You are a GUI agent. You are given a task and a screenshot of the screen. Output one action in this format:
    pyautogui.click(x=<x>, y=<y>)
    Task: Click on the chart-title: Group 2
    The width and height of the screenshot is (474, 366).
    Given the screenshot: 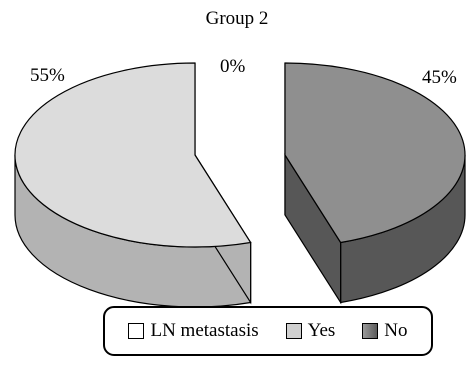 What is the action you would take?
    pyautogui.click(x=237, y=18)
    